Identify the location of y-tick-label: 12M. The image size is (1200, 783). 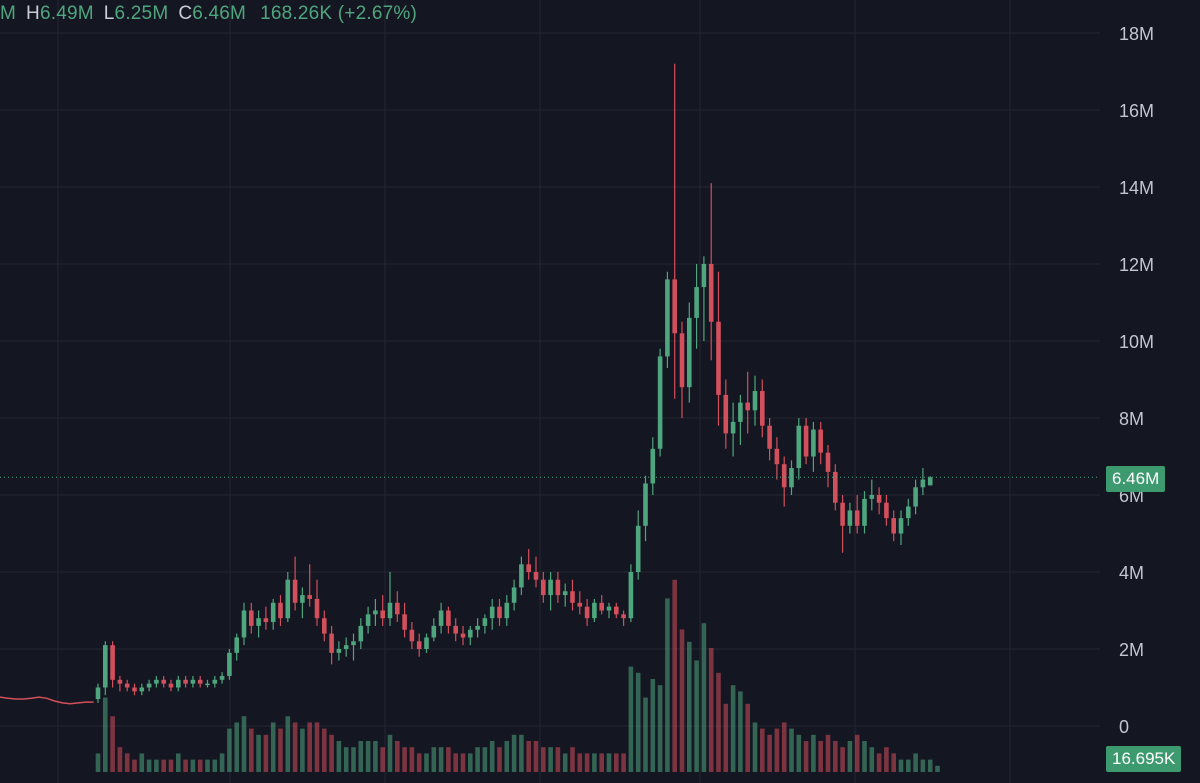
(1136, 265).